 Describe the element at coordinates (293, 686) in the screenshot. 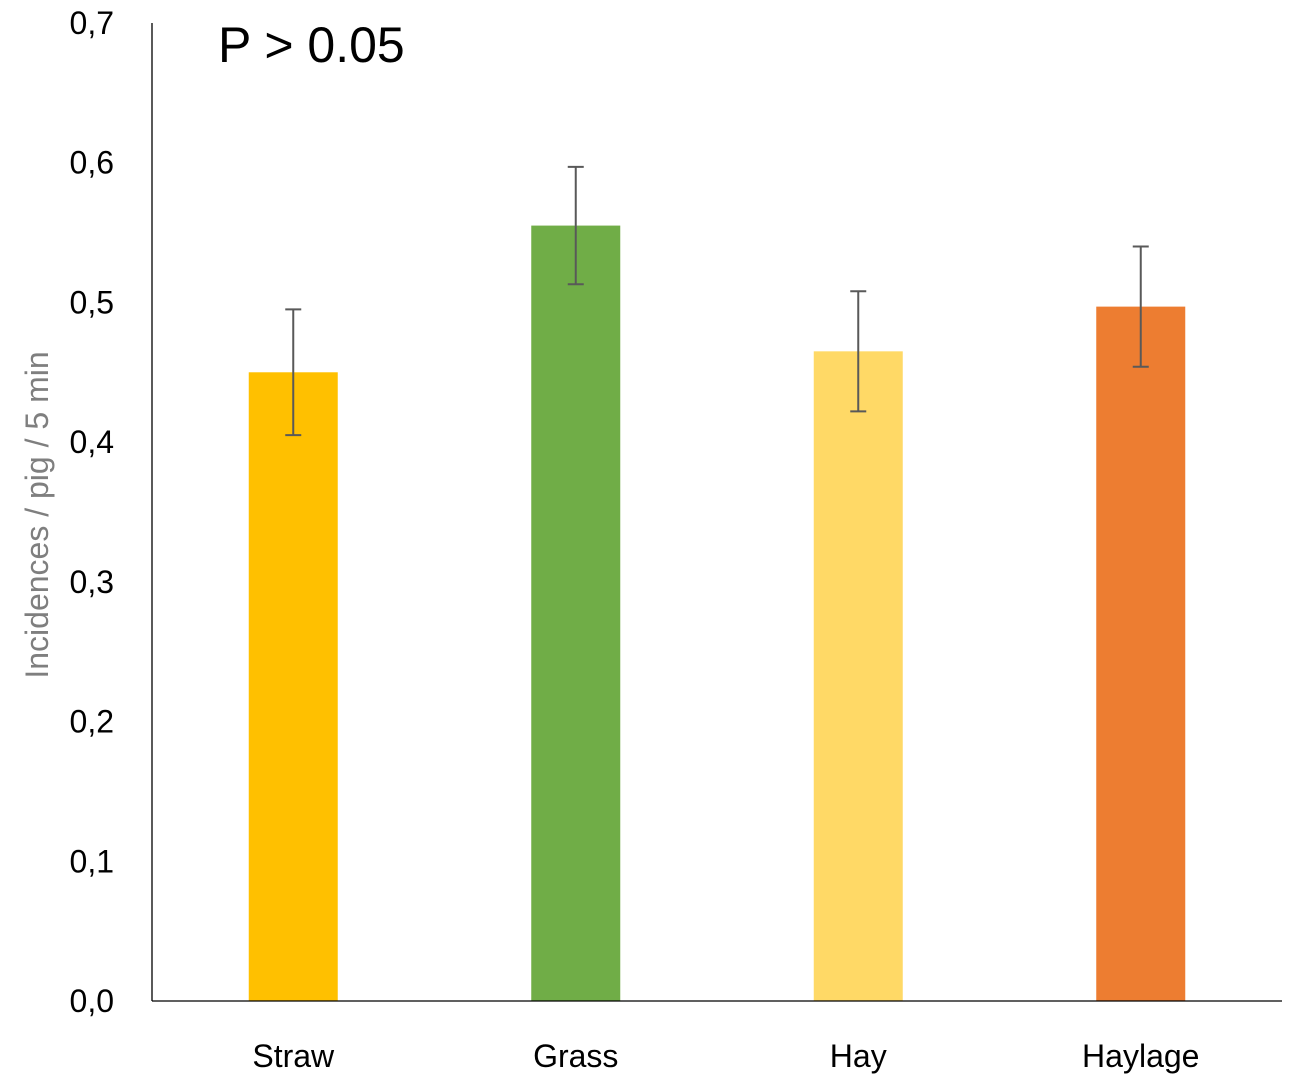

I see `bar-straw` at that location.